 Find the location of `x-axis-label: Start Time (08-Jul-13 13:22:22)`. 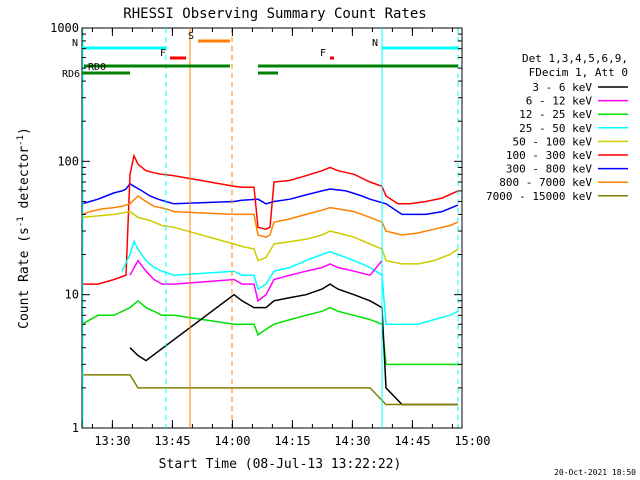

x-axis-label: Start Time (08-Jul-13 13:22:22) is located at coordinates (280, 464).